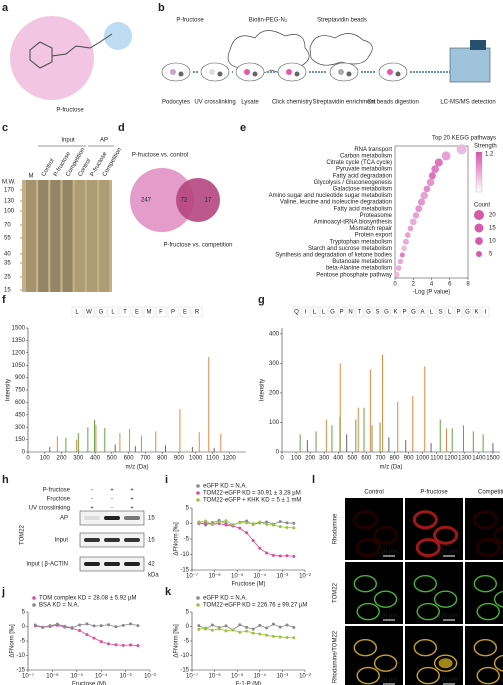 This screenshot has width=503, height=685. What do you see at coordinates (255, 606) in the screenshot?
I see `legend-label: TOM22-eGFP KD = 226.76 ± 99.27 µM` at bounding box center [255, 606].